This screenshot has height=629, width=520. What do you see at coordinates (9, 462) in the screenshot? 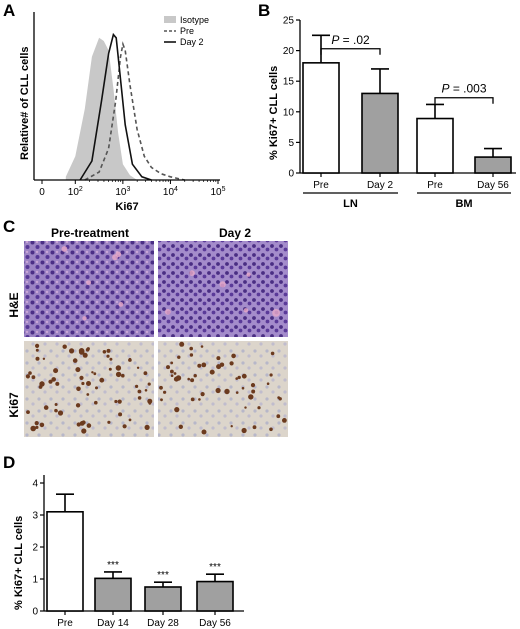
I see `panel-label-d: D` at bounding box center [9, 462].